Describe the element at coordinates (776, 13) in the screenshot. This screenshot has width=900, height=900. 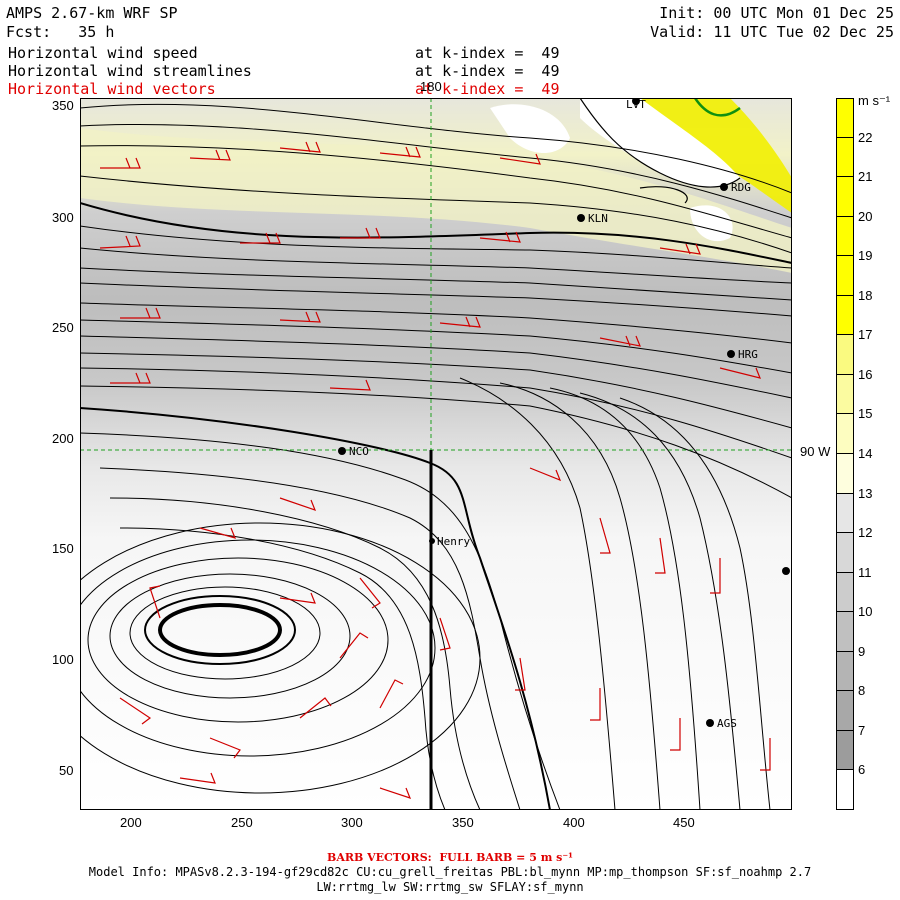
I see `init-time: Init: 00 UTC Mon 01 Dec 25` at that location.